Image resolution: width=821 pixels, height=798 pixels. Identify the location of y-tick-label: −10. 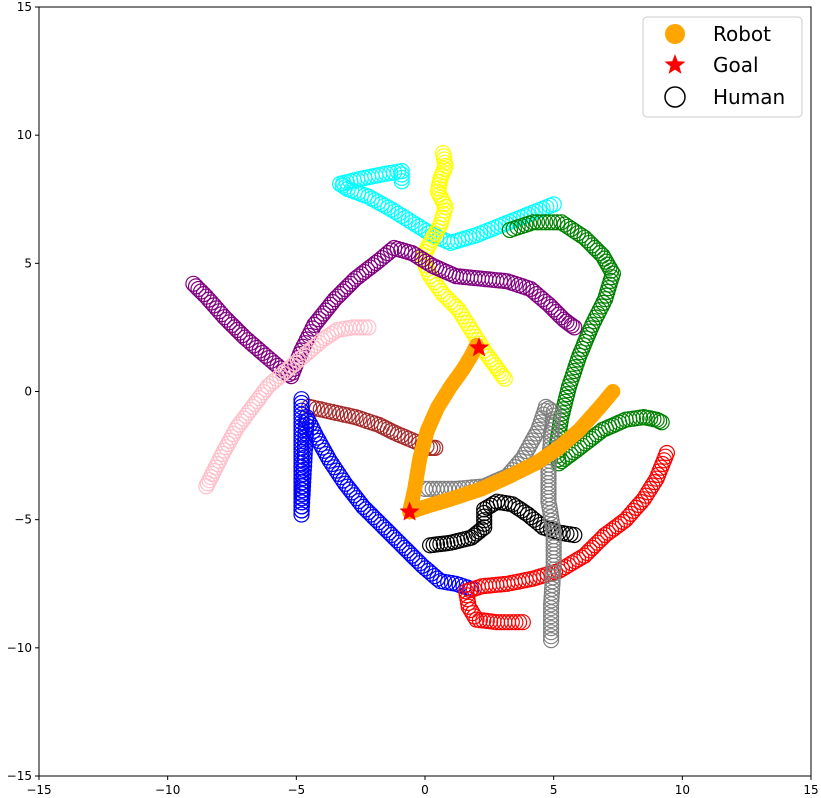
(19, 648).